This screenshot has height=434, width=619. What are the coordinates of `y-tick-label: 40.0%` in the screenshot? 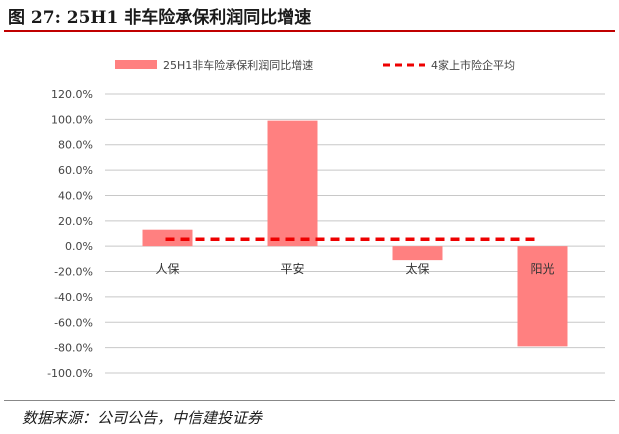 It's located at (75, 195).